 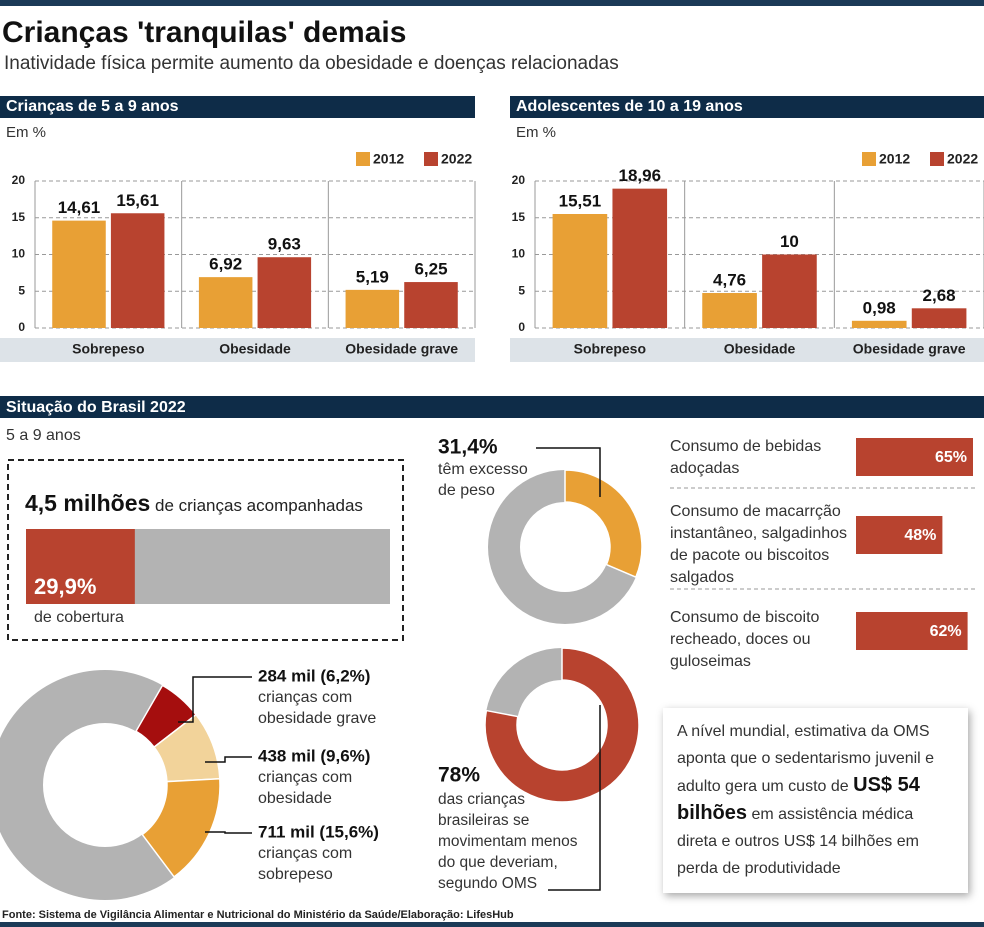 I want to click on donut-value-label: 438 mil (9,6%), so click(x=314, y=755).